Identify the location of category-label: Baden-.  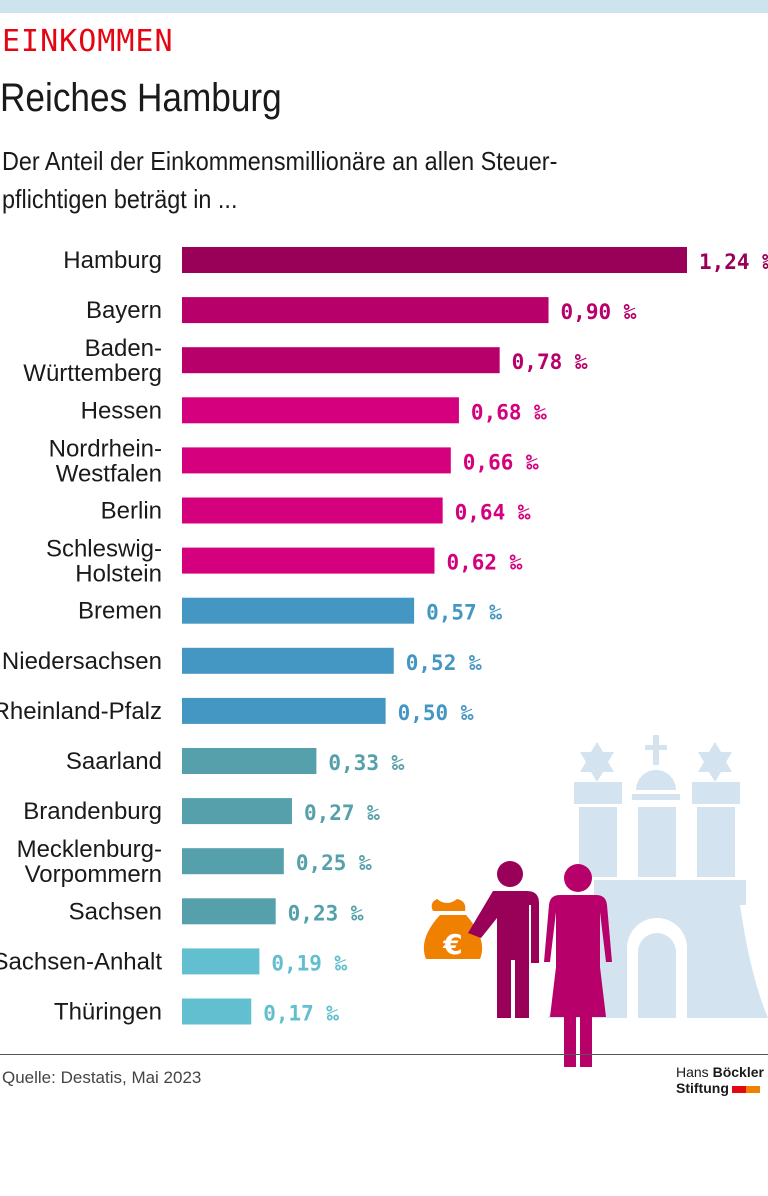
(123, 348).